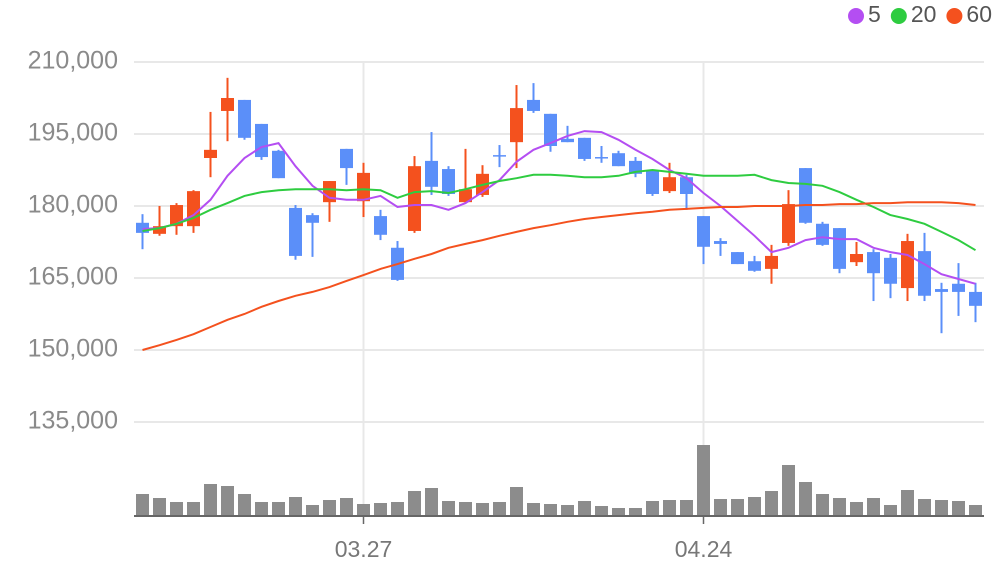 The height and width of the screenshot is (567, 996). Describe the element at coordinates (924, 14) in the screenshot. I see `legend-label: 20` at that location.